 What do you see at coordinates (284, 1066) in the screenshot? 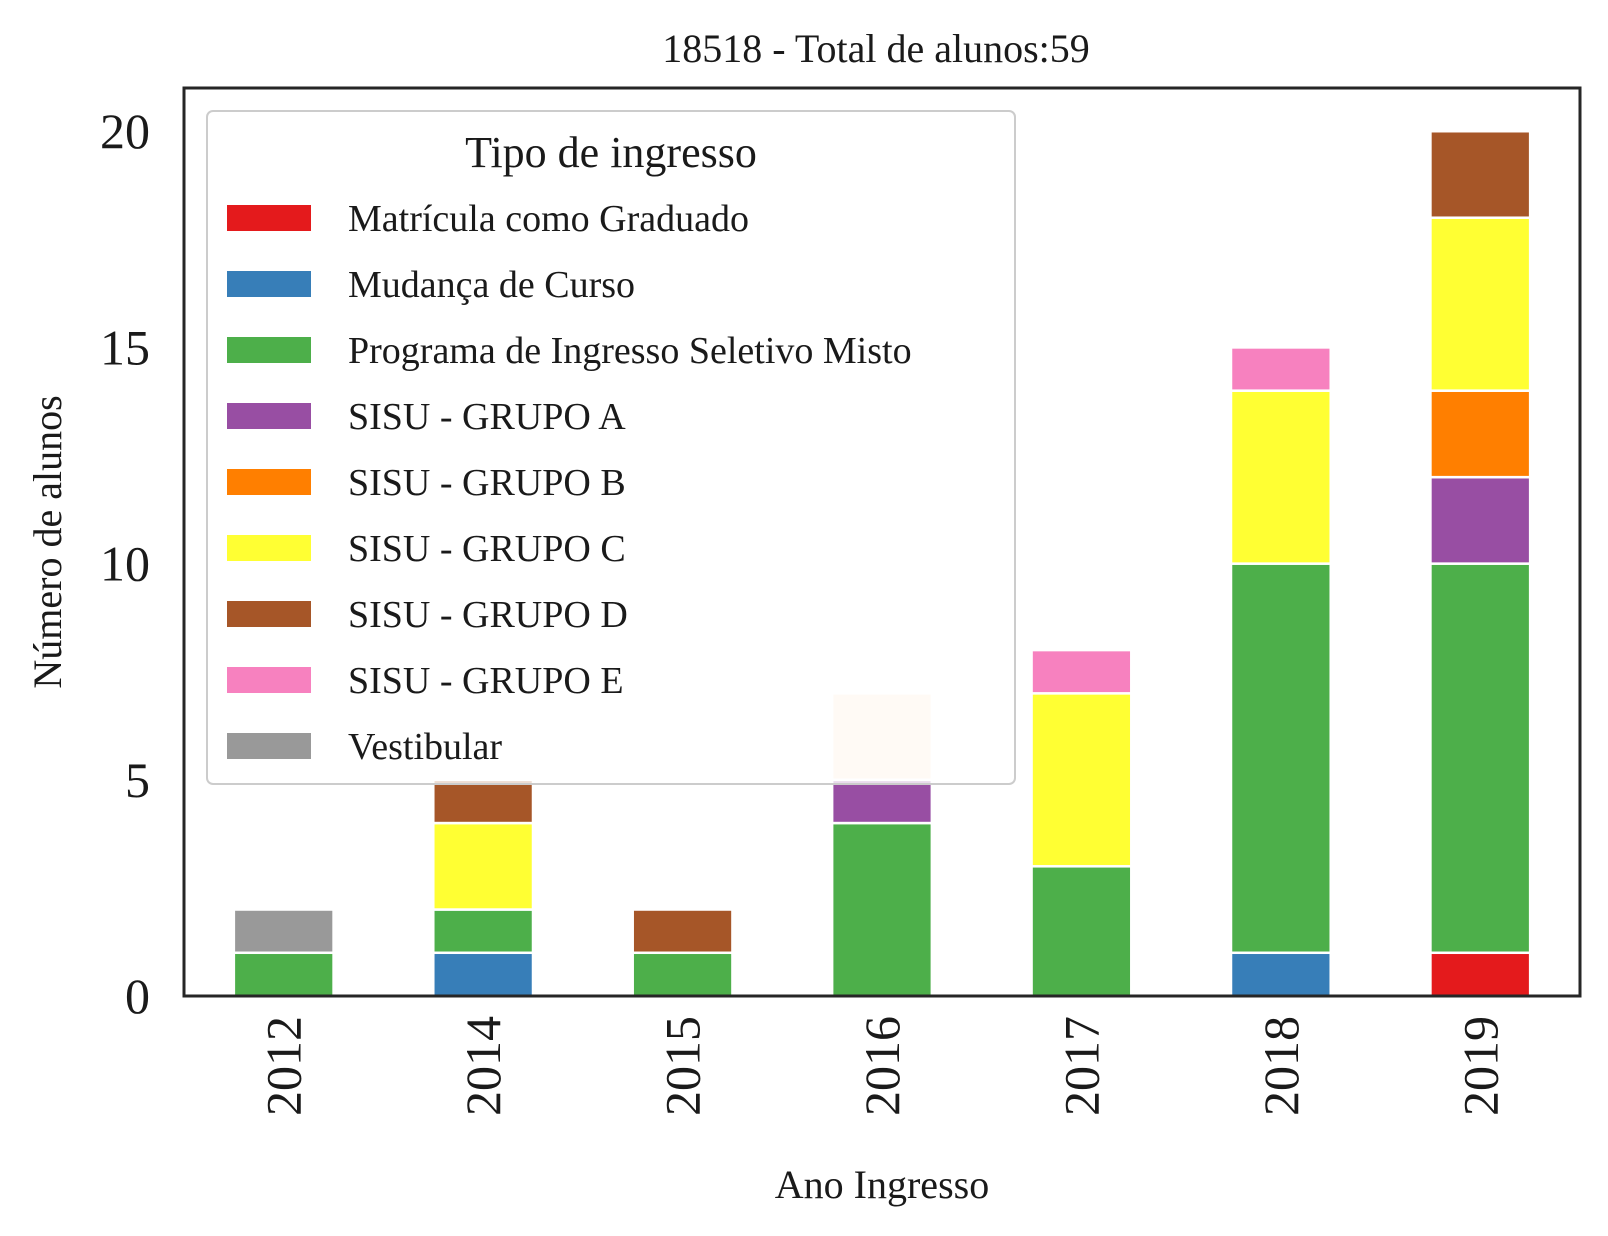
I see `x-tick-label: 2012` at bounding box center [284, 1066].